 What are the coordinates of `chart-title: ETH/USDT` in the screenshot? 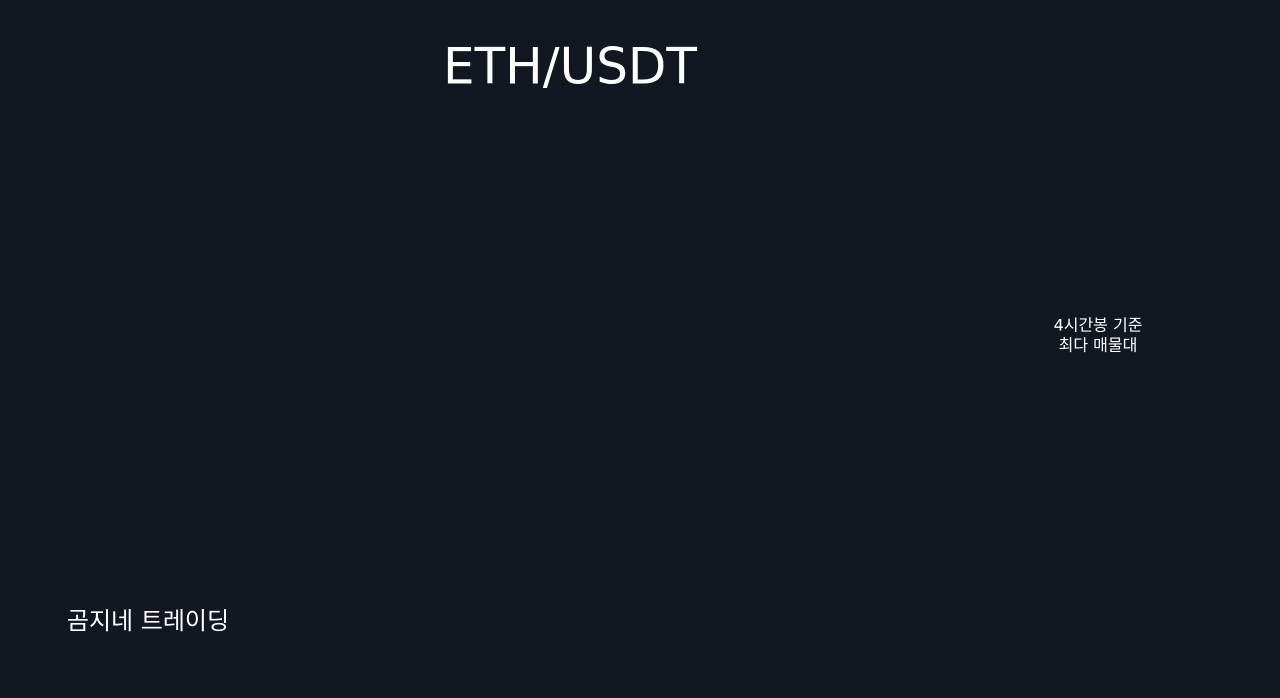 It's located at (570, 67).